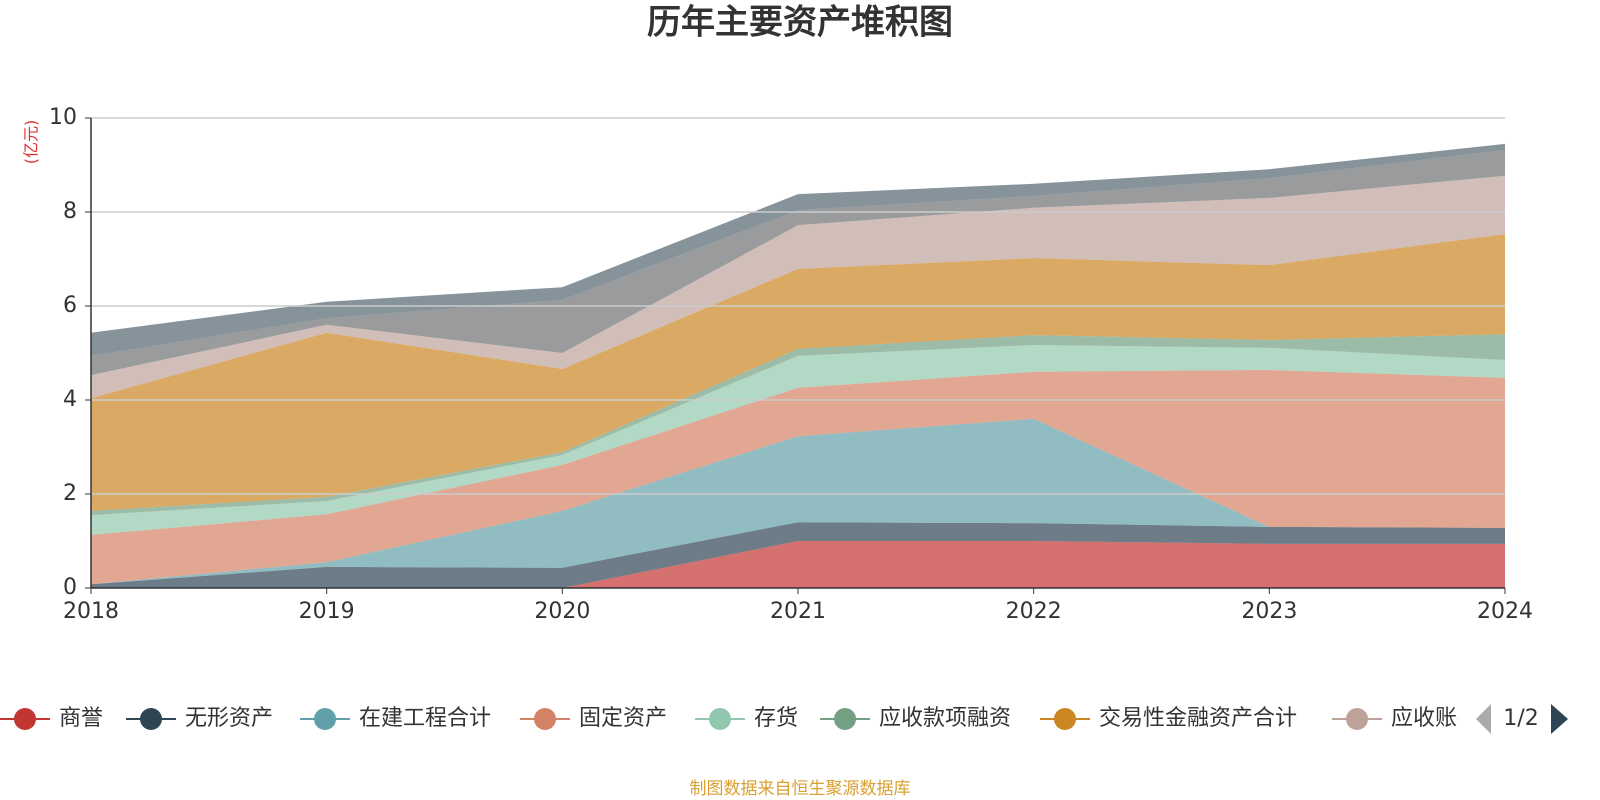 The width and height of the screenshot is (1600, 800). Describe the element at coordinates (562, 611) in the screenshot. I see `x-tick-label: 2020` at that location.